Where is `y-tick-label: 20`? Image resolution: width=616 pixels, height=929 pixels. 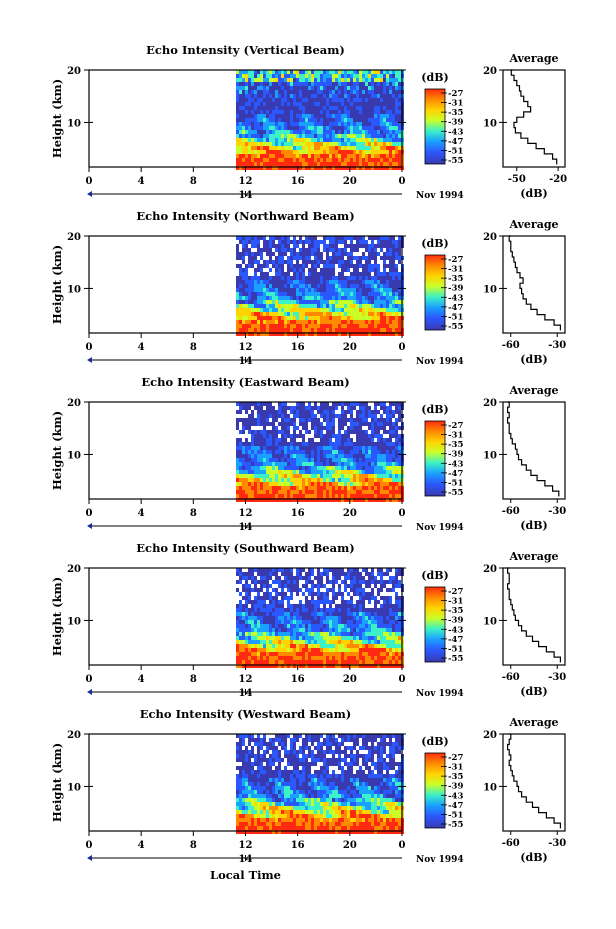
y-tick-label: 20 is located at coordinates (74, 71).